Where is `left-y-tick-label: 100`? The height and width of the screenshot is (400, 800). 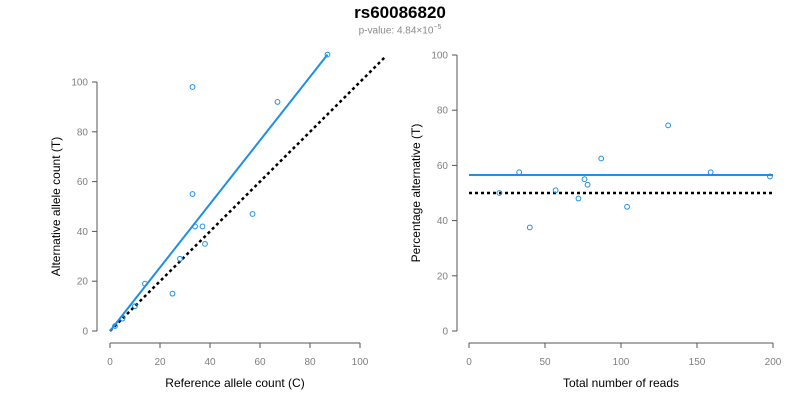 left-y-tick-label: 100 is located at coordinates (79, 83).